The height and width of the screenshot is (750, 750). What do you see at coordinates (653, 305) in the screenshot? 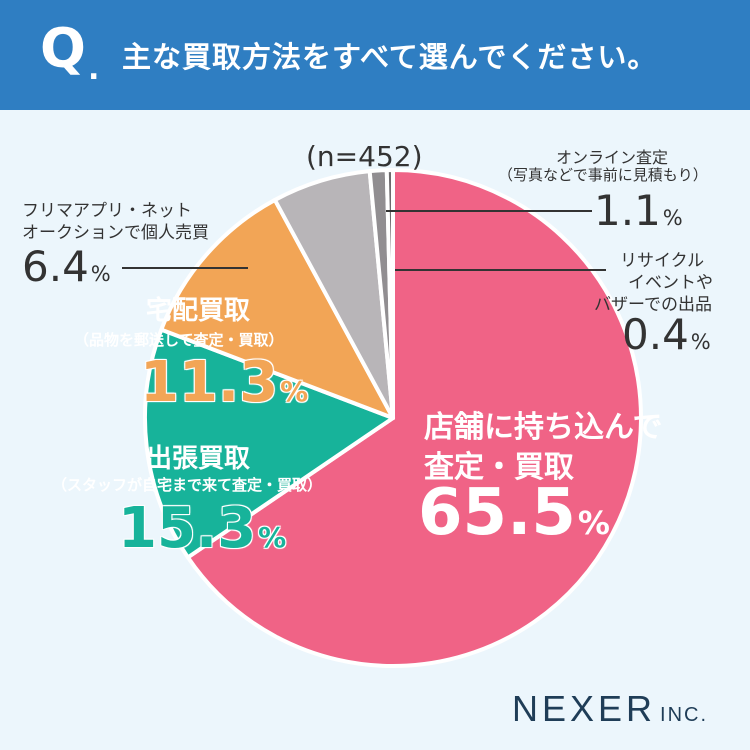
I see `label-recycle-title-3: バザーでの出品` at bounding box center [653, 305].